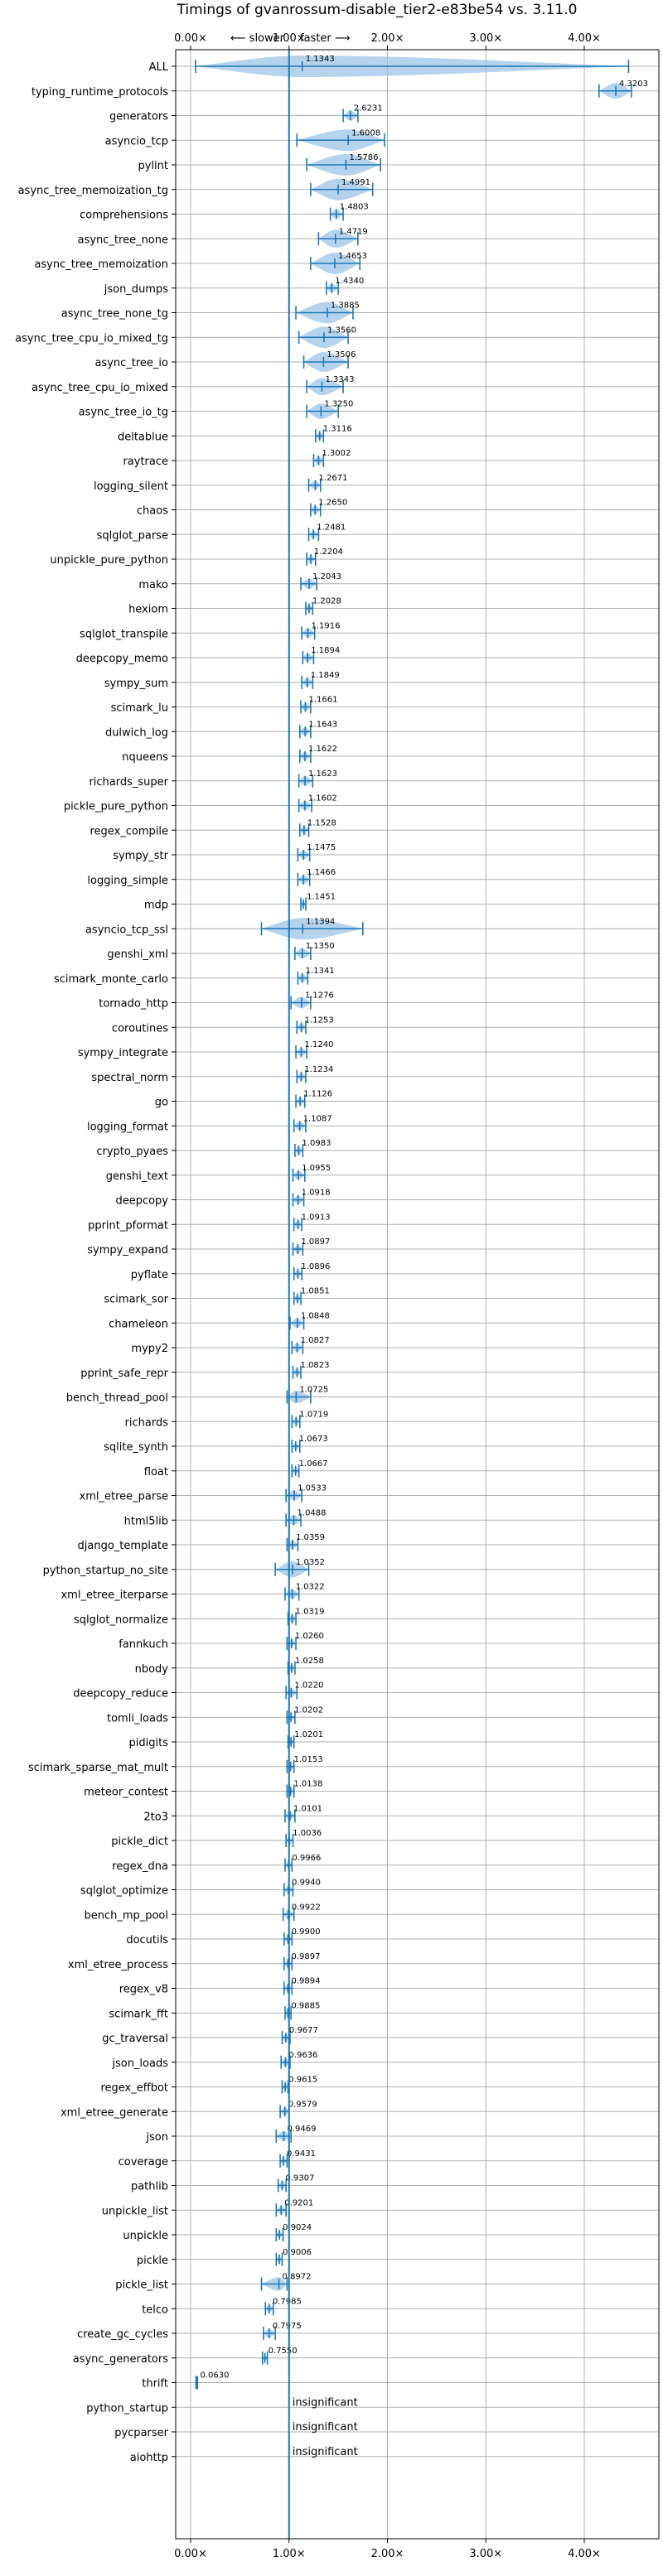  I want to click on row-label: pathlib, so click(149, 2187).